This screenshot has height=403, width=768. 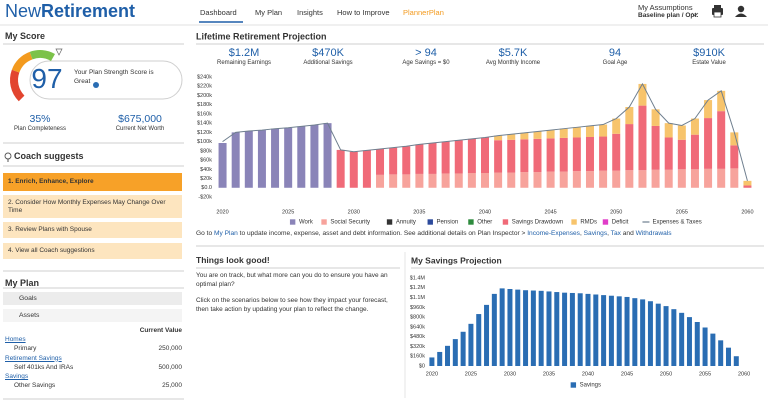 I want to click on completeness-label: Plan Completeness, so click(x=40, y=129).